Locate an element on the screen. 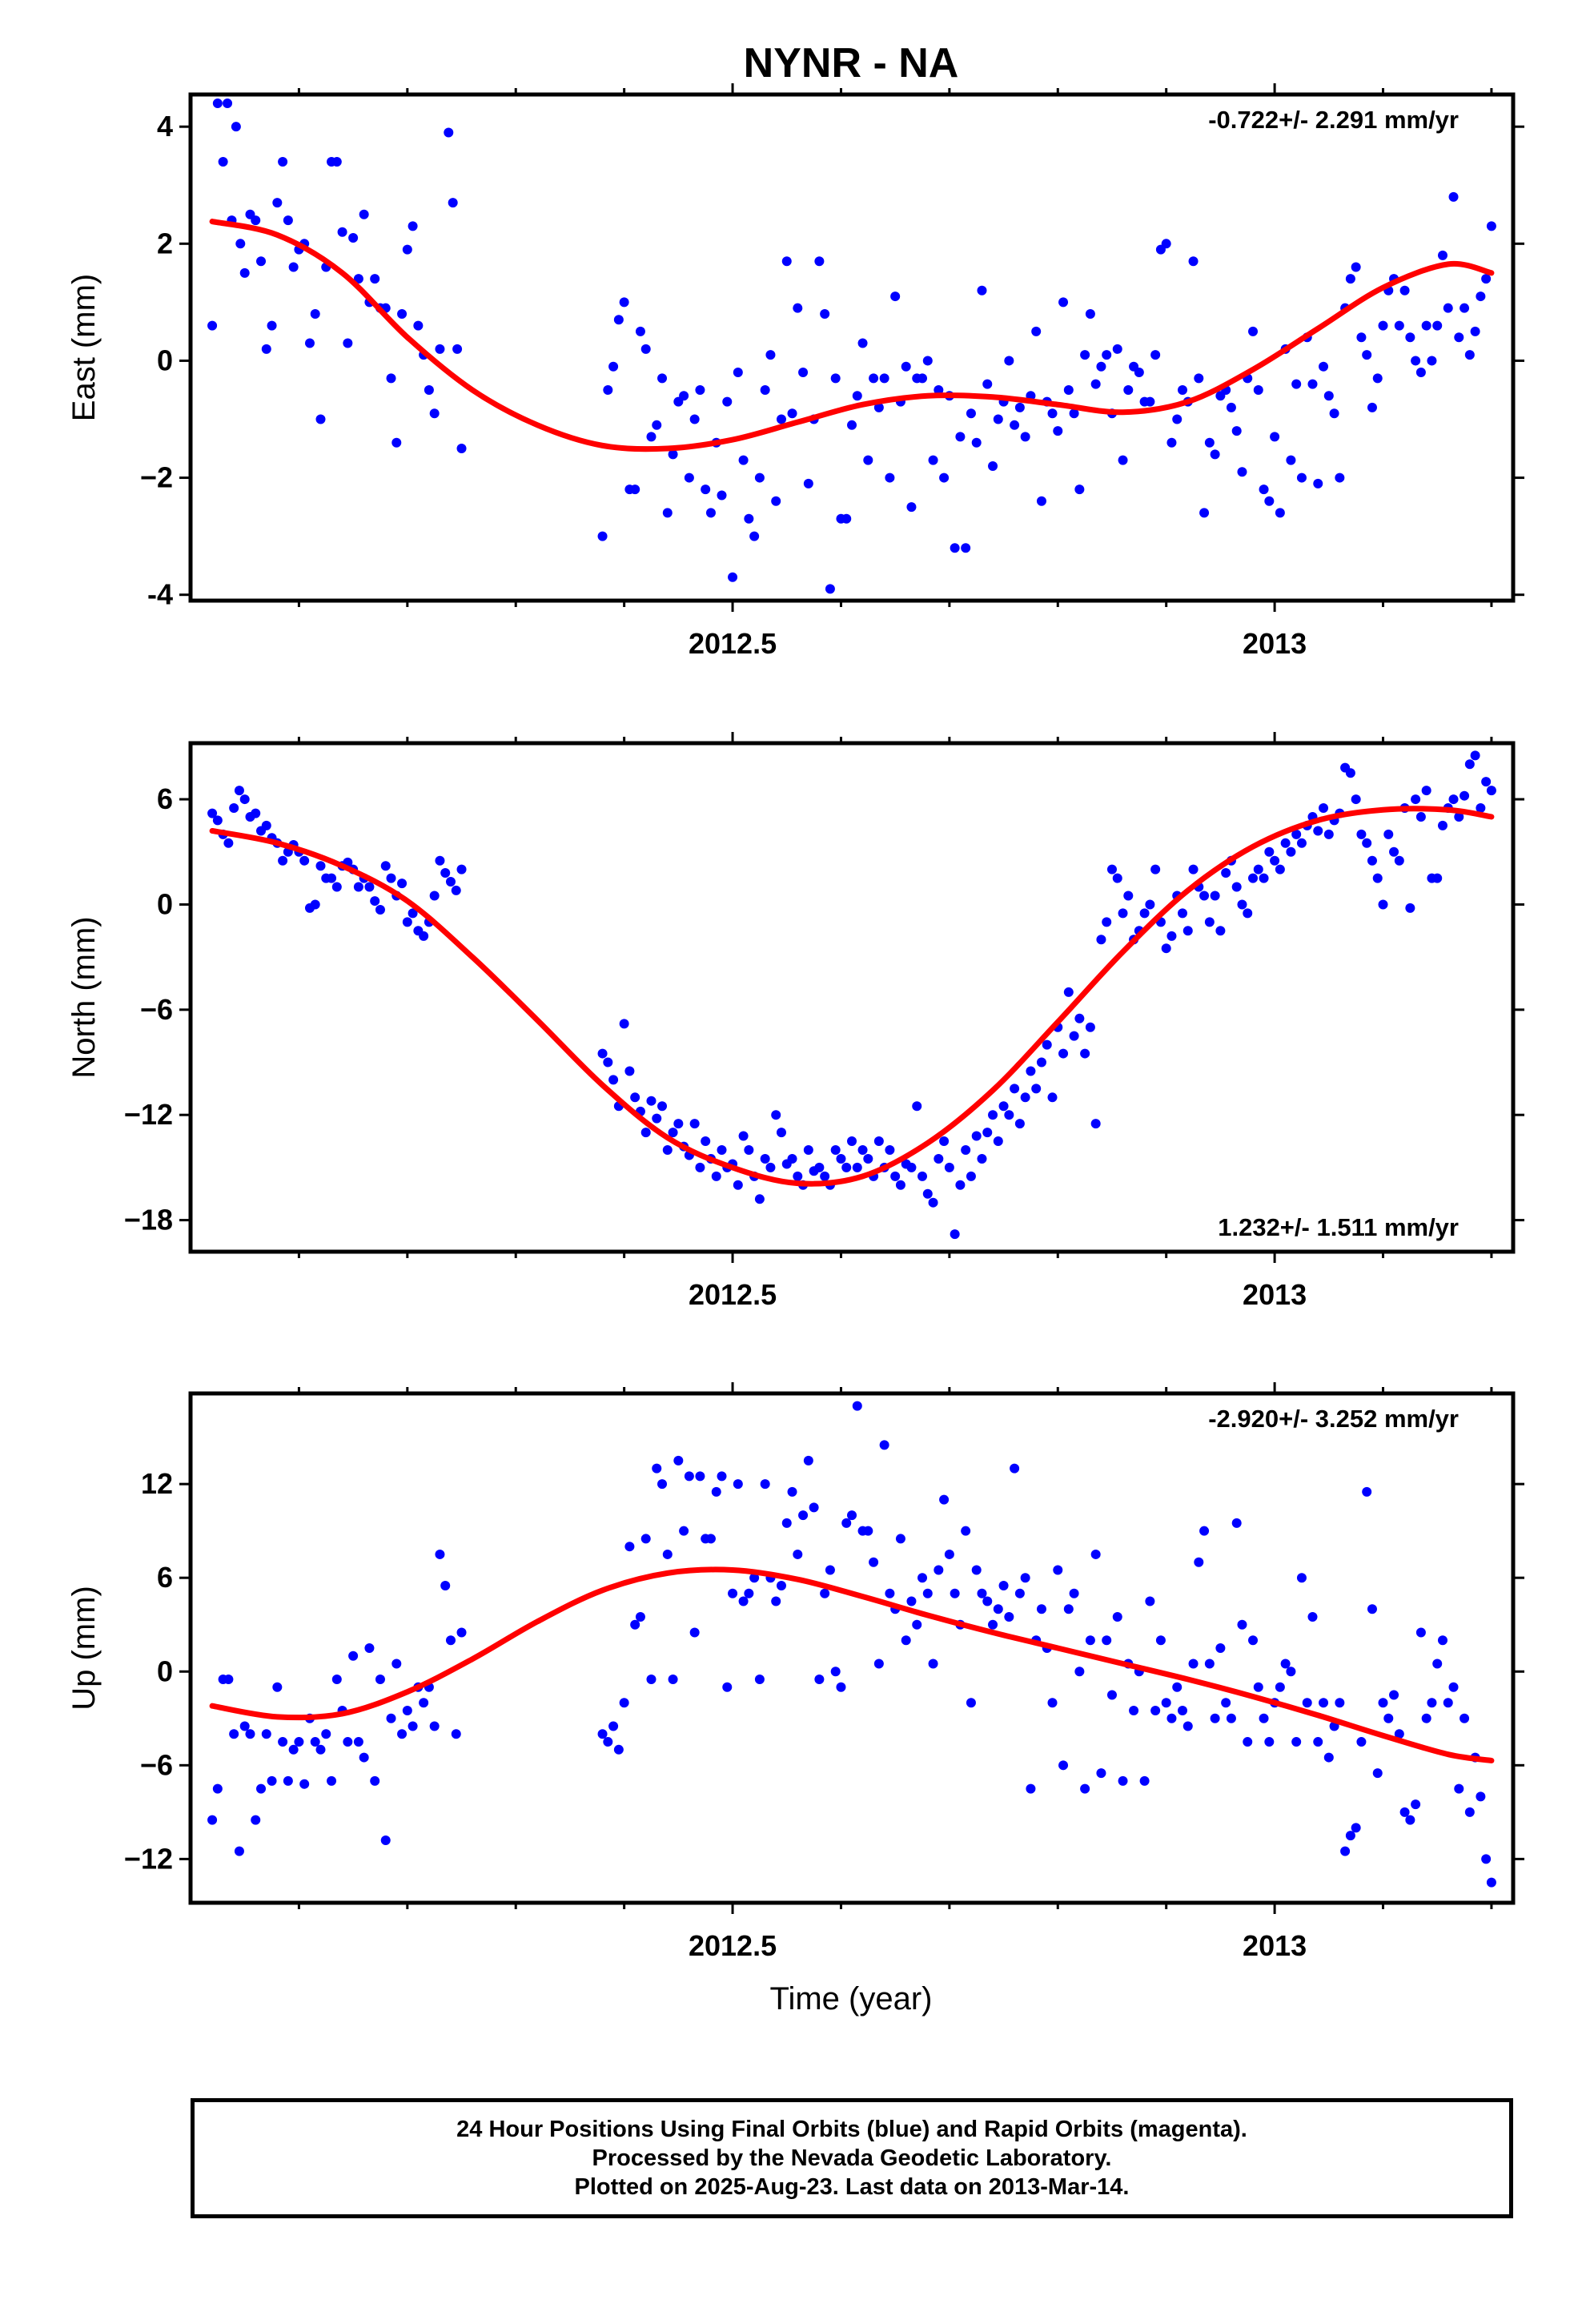 This screenshot has width=1582, height=2324. y-tick-label: 4 is located at coordinates (165, 126).